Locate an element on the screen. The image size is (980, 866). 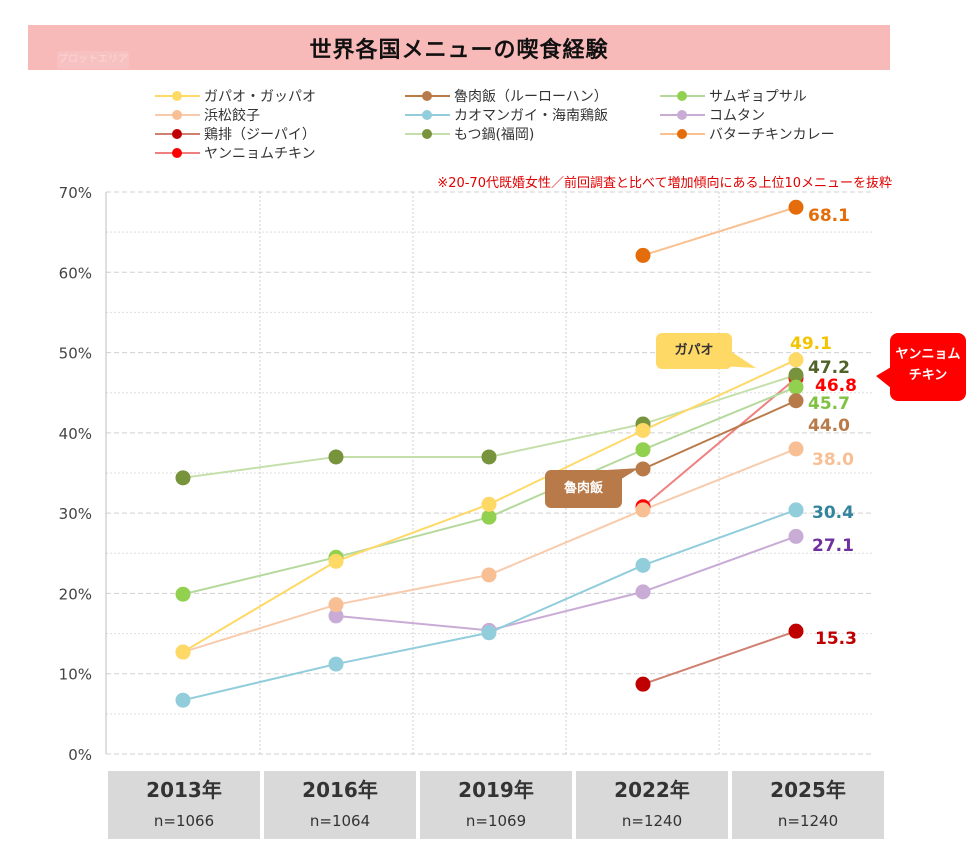
legend-label: ヤンニョムチキン is located at coordinates (260, 154).